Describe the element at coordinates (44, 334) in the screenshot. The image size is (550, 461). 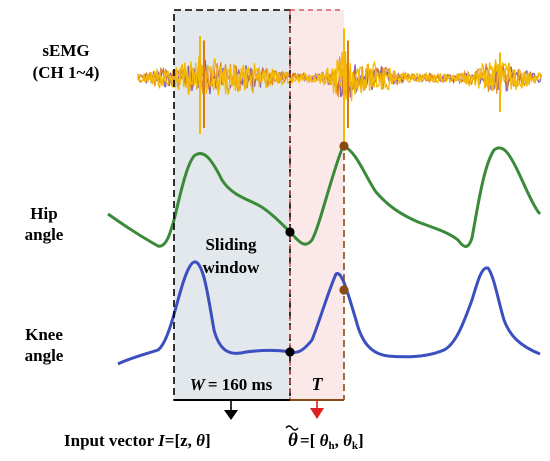
I see `knee-label-line1: Knee` at that location.